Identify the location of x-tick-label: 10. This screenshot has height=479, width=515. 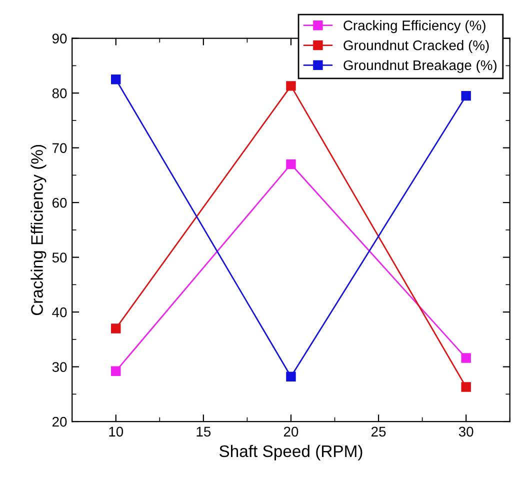
(116, 431).